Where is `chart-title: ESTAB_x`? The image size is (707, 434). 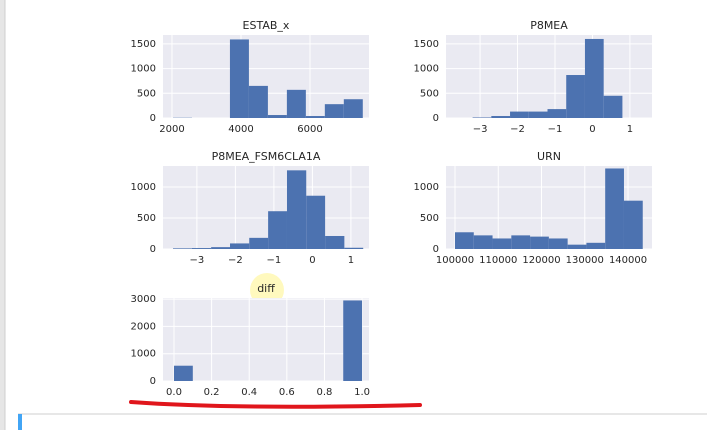 chart-title: ESTAB_x is located at coordinates (266, 25).